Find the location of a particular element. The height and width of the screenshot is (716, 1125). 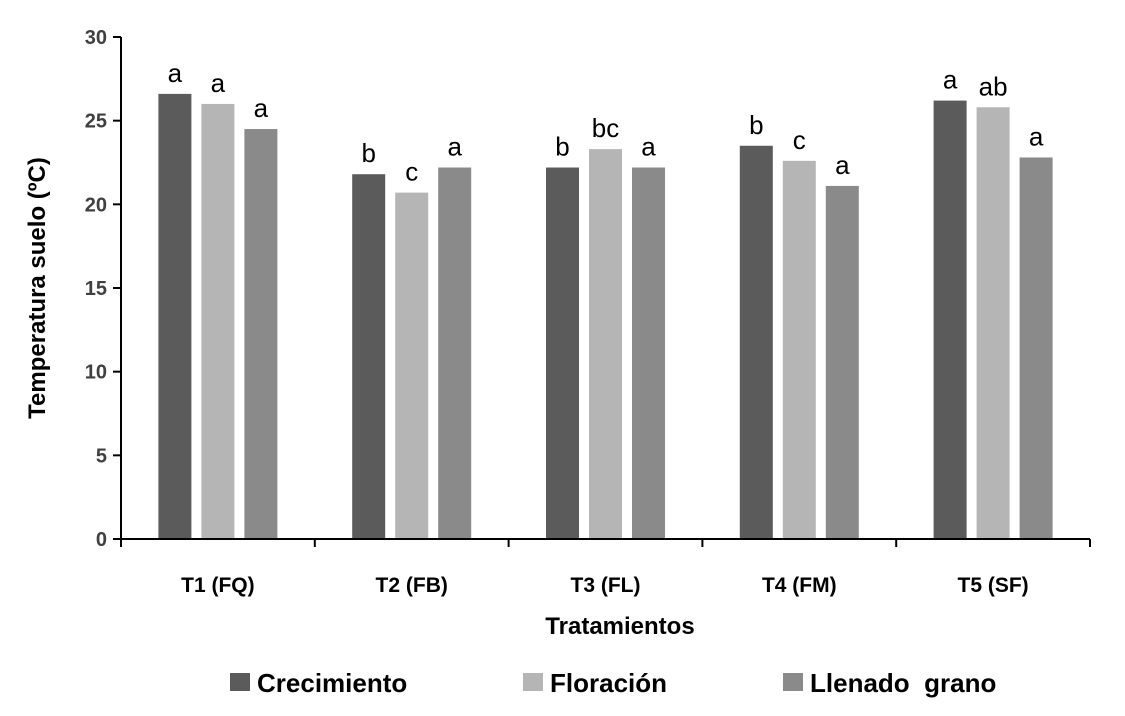

y-axis-title: Temperatura suelo (ºC) is located at coordinates (37, 288).